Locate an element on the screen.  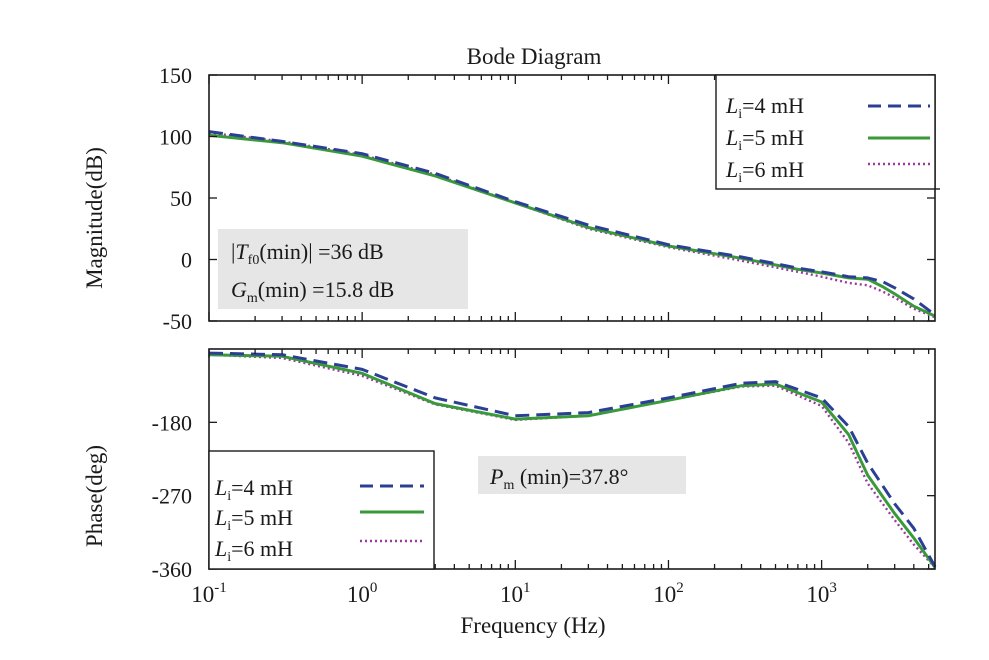
x-axis-label: Frequency (Hz) is located at coordinates (533, 625).